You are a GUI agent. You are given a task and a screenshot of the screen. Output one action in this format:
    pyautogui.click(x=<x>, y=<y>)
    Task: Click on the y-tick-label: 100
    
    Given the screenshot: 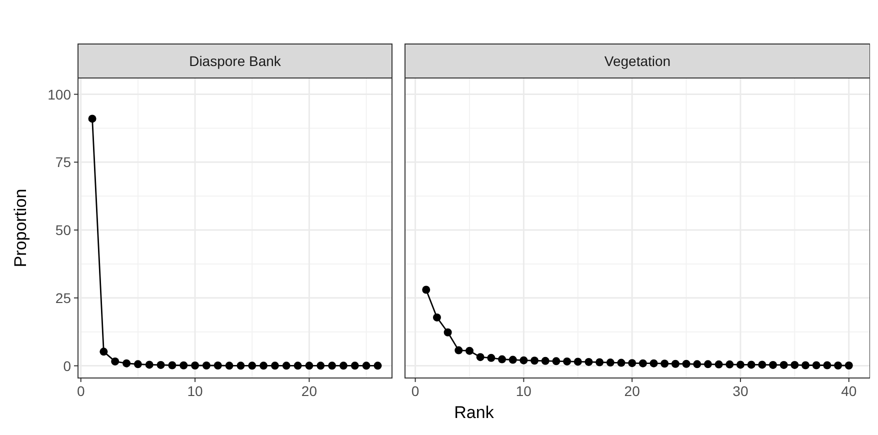 What is the action you would take?
    pyautogui.click(x=60, y=94)
    